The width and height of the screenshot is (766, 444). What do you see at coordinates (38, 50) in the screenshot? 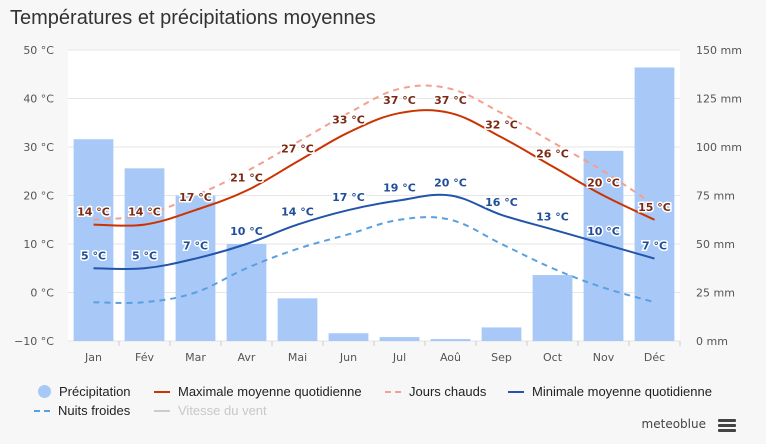
I see `y-left-tick-label: 50 °C` at bounding box center [38, 50].